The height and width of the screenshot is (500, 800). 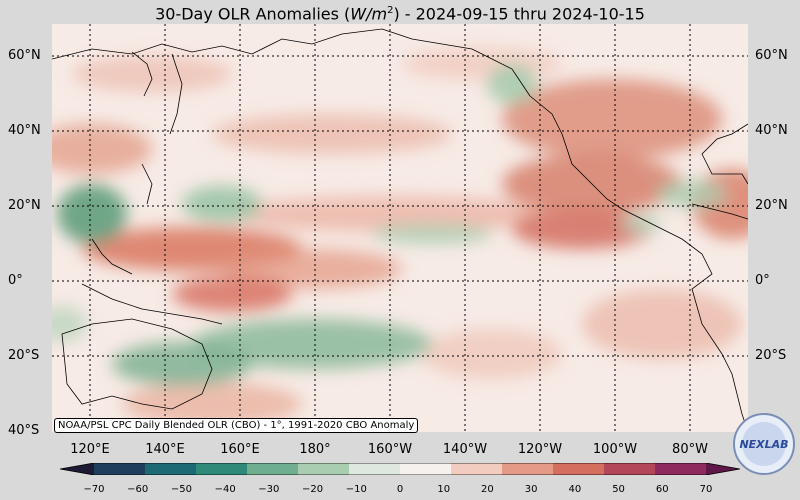 What do you see at coordinates (24, 430) in the screenshot?
I see `lat-label-left: 40°S` at bounding box center [24, 430].